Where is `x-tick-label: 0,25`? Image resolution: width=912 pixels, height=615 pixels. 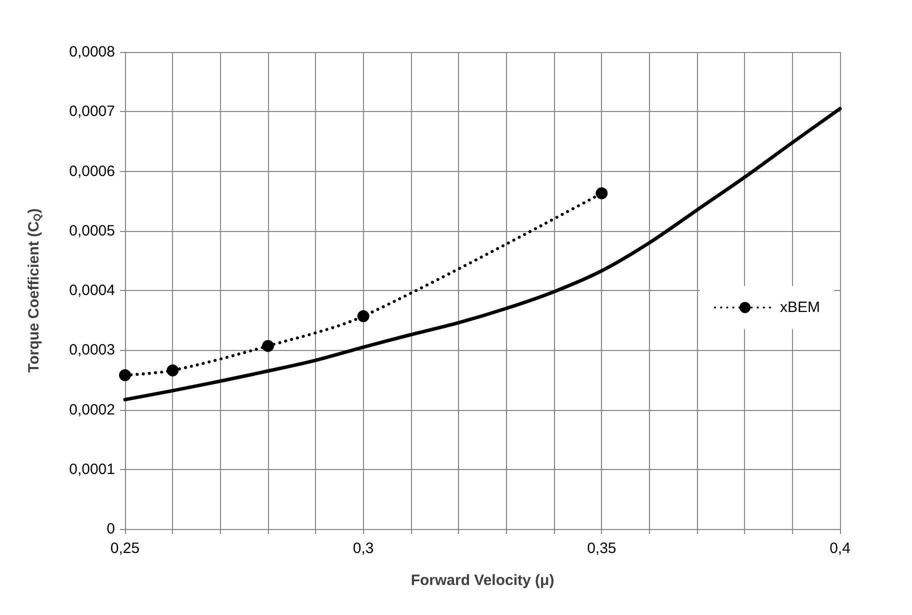 x-tick-label: 0,25 is located at coordinates (125, 548).